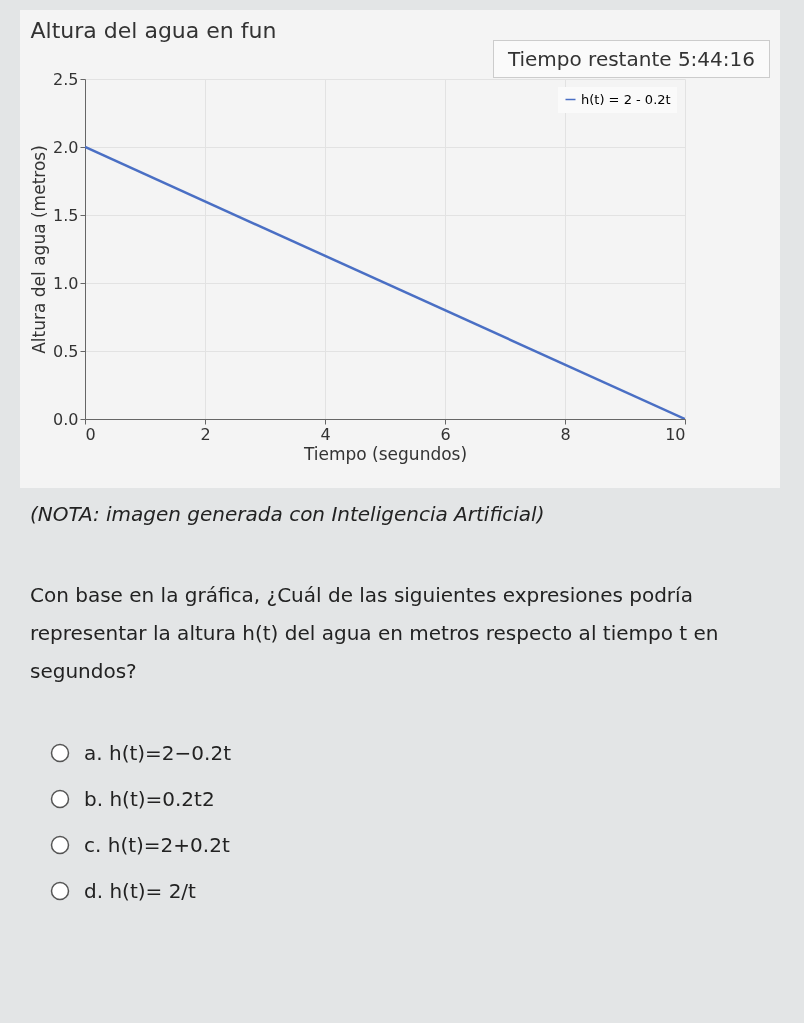 This screenshot has width=804, height=1023. What do you see at coordinates (153, 30) in the screenshot?
I see `chart-title: Altura del agua en fun` at bounding box center [153, 30].